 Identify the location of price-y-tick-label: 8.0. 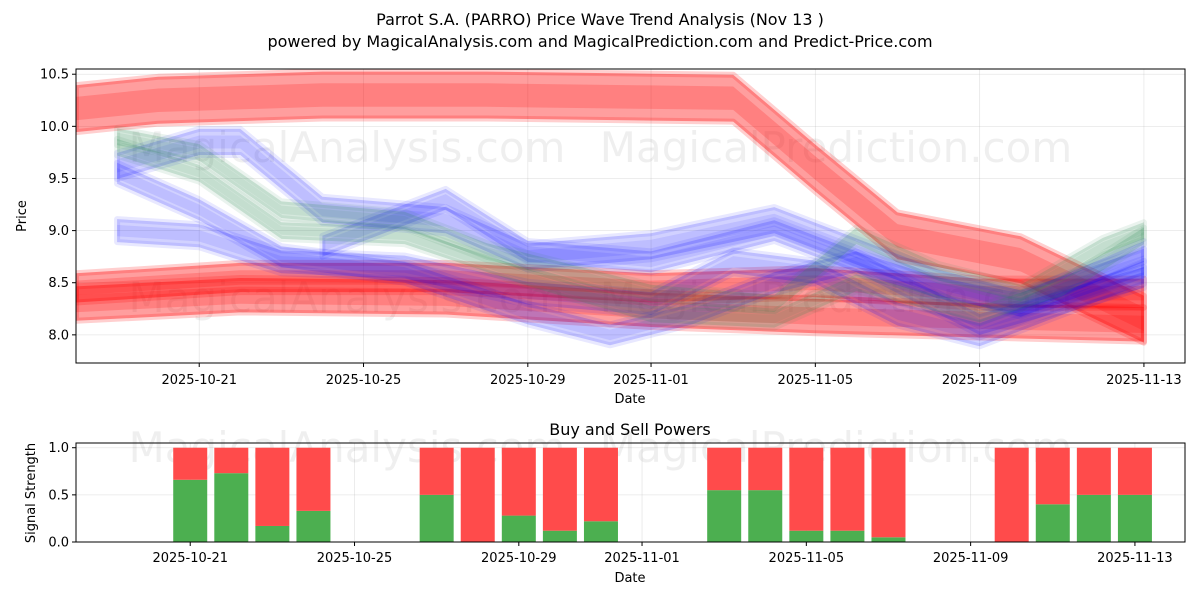
(58, 335).